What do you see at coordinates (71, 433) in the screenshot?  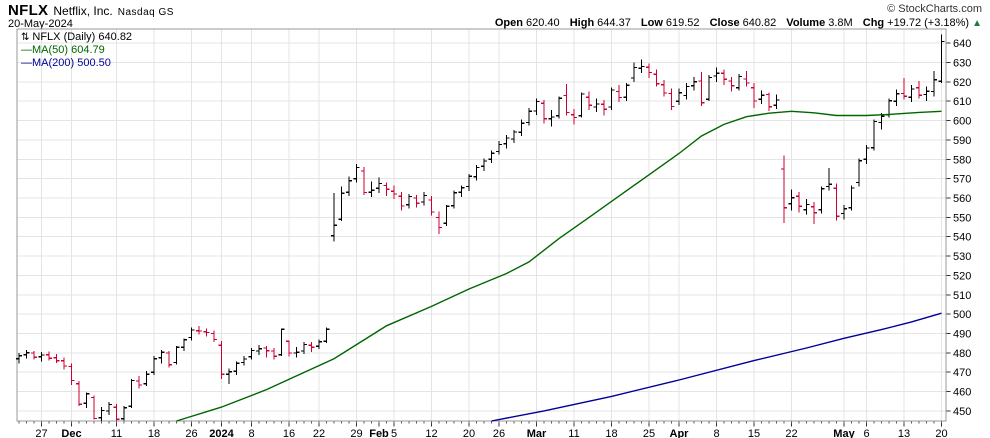 I see `svg-text: Dec` at bounding box center [71, 433].